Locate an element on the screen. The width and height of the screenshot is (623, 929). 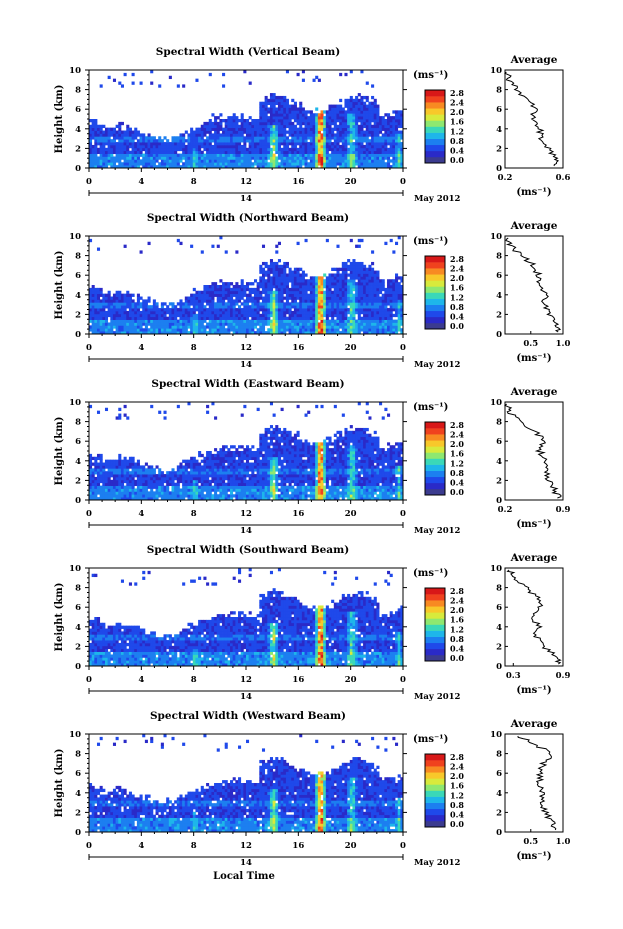
panel-title: Spectral Width (Vertical Beam) is located at coordinates (248, 52).